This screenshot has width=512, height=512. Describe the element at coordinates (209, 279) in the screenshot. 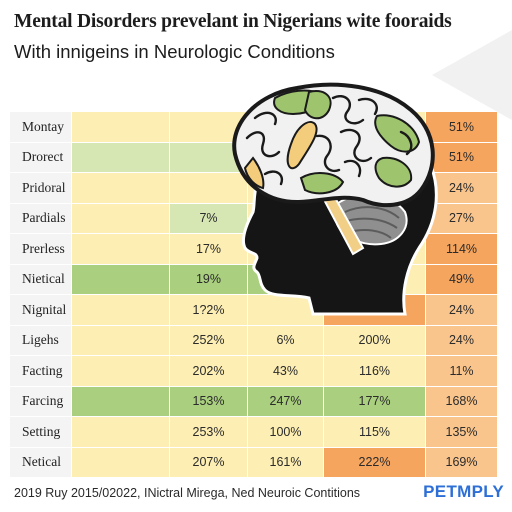

I see `table-cell: 19%` at that location.